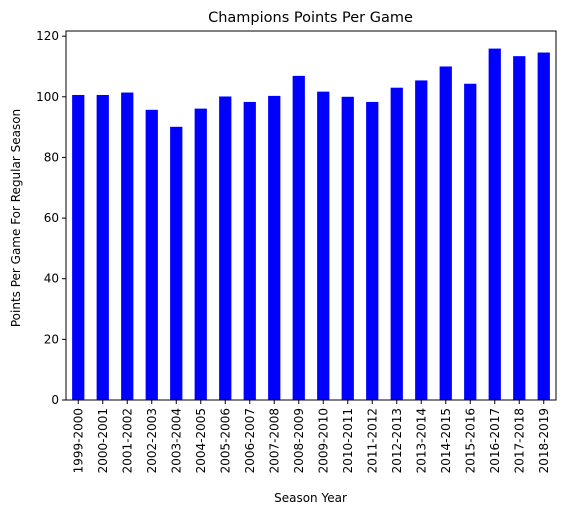 The height and width of the screenshot is (515, 571). Describe the element at coordinates (250, 440) in the screenshot. I see `x-tick-label: 2006-2007` at that location.